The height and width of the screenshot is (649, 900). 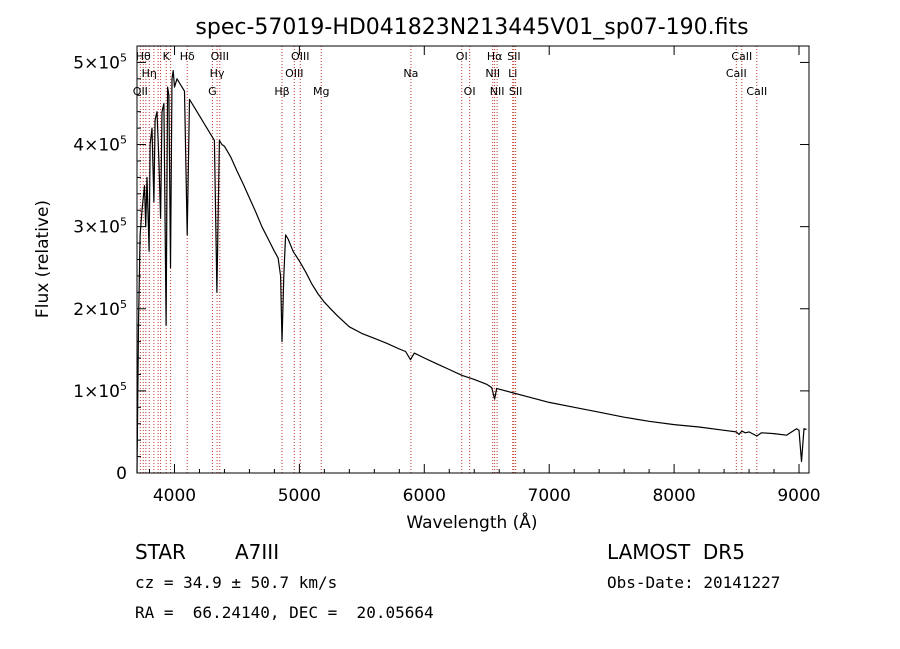 I want to click on spectral-line-label: Hβ, so click(x=281, y=91).